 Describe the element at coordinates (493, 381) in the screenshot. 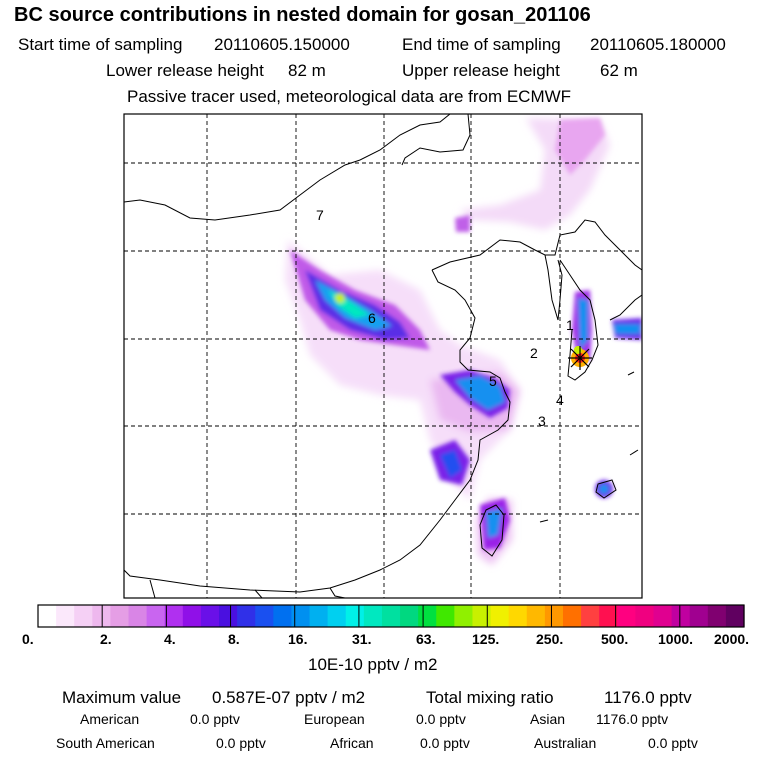

I see `region-label-5: 5` at that location.